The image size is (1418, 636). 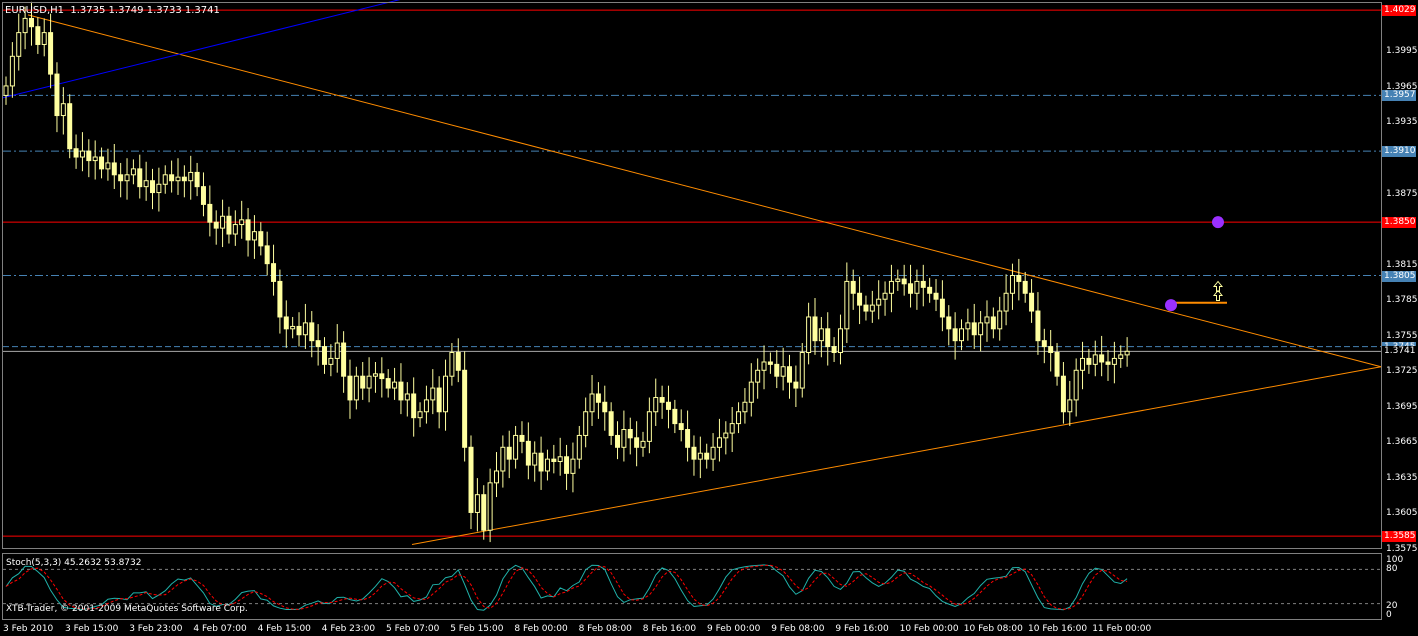 What do you see at coordinates (156, 629) in the screenshot?
I see `time-tick-label: 3 Feb 23:00` at bounding box center [156, 629].